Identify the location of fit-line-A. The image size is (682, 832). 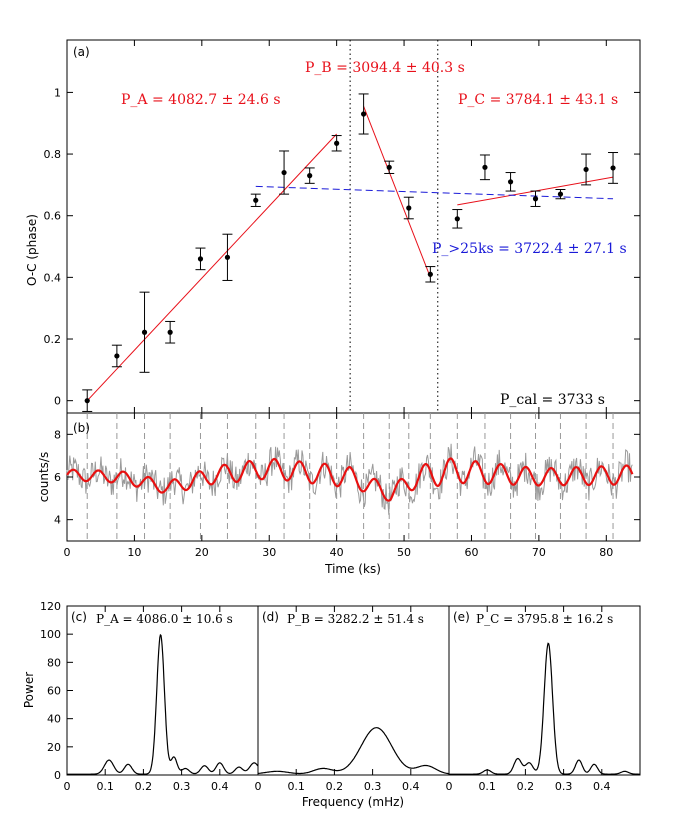
(212, 267).